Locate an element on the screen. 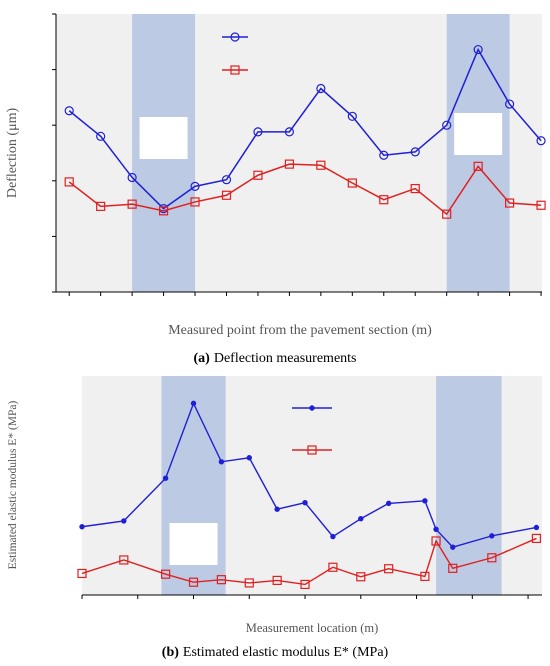 This screenshot has height=666, width=550. modulus-caption-text: Estimated elastic modulus E* (MPa) is located at coordinates (286, 652).